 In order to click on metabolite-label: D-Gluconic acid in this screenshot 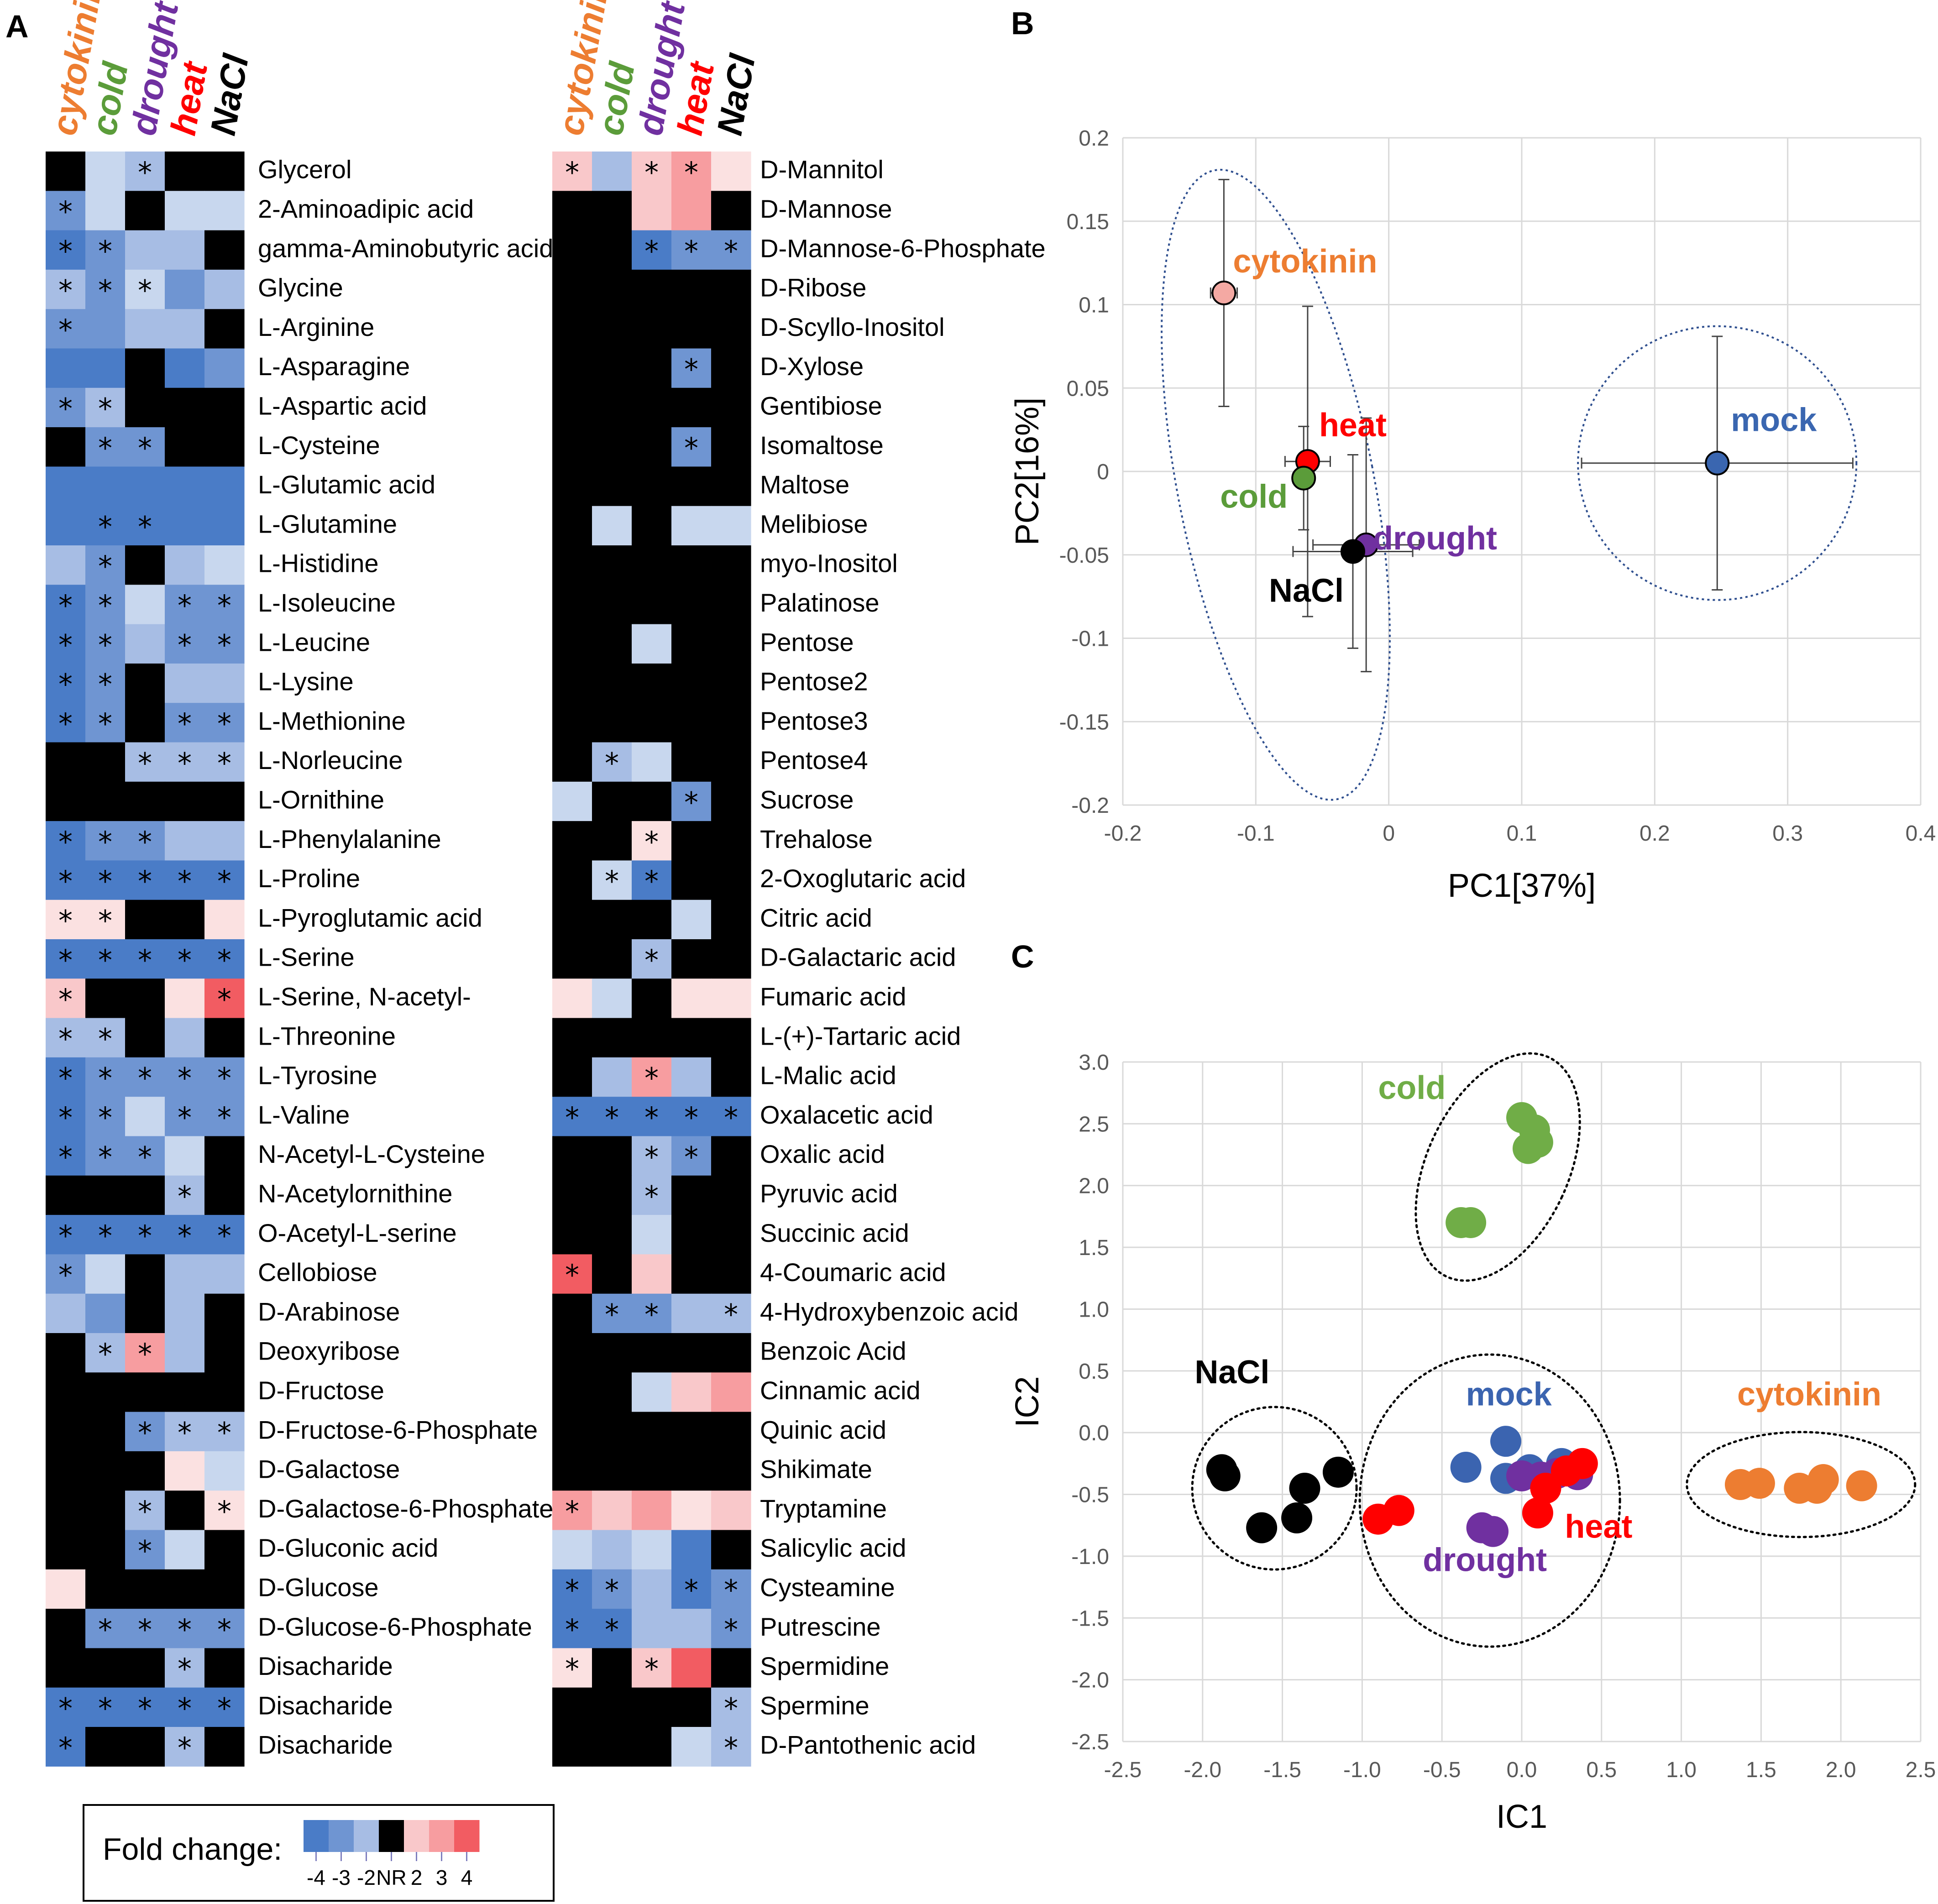, I will do `click(348, 1548)`.